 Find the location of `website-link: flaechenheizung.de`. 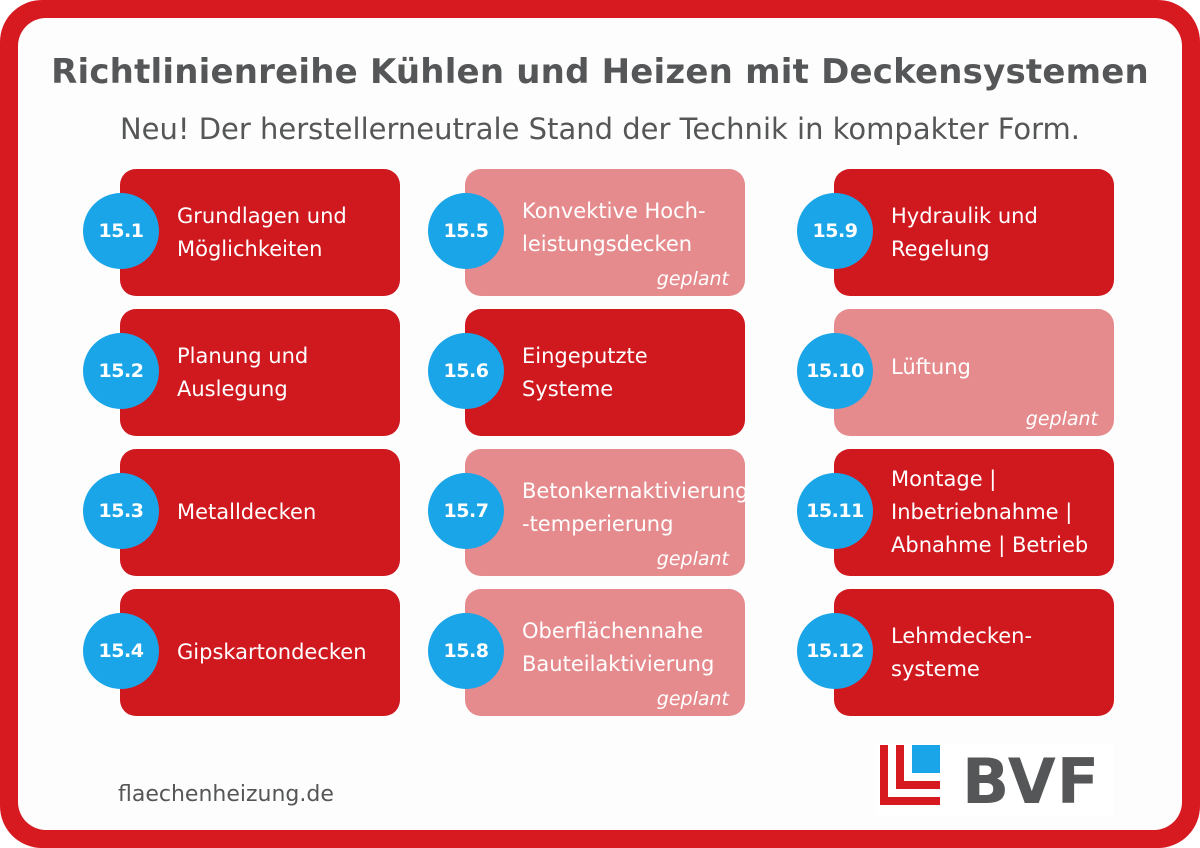

website-link: flaechenheizung.de is located at coordinates (226, 794).